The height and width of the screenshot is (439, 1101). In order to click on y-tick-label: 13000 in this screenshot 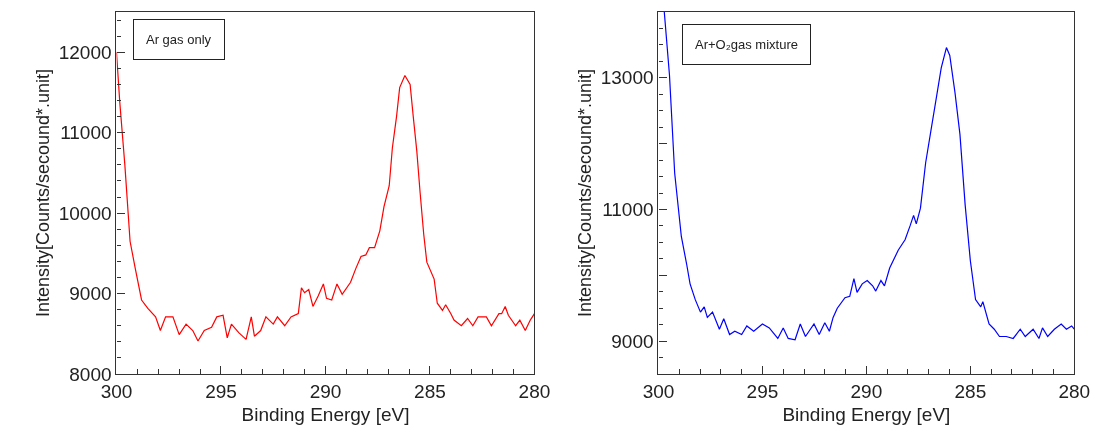, I will do `click(627, 78)`.